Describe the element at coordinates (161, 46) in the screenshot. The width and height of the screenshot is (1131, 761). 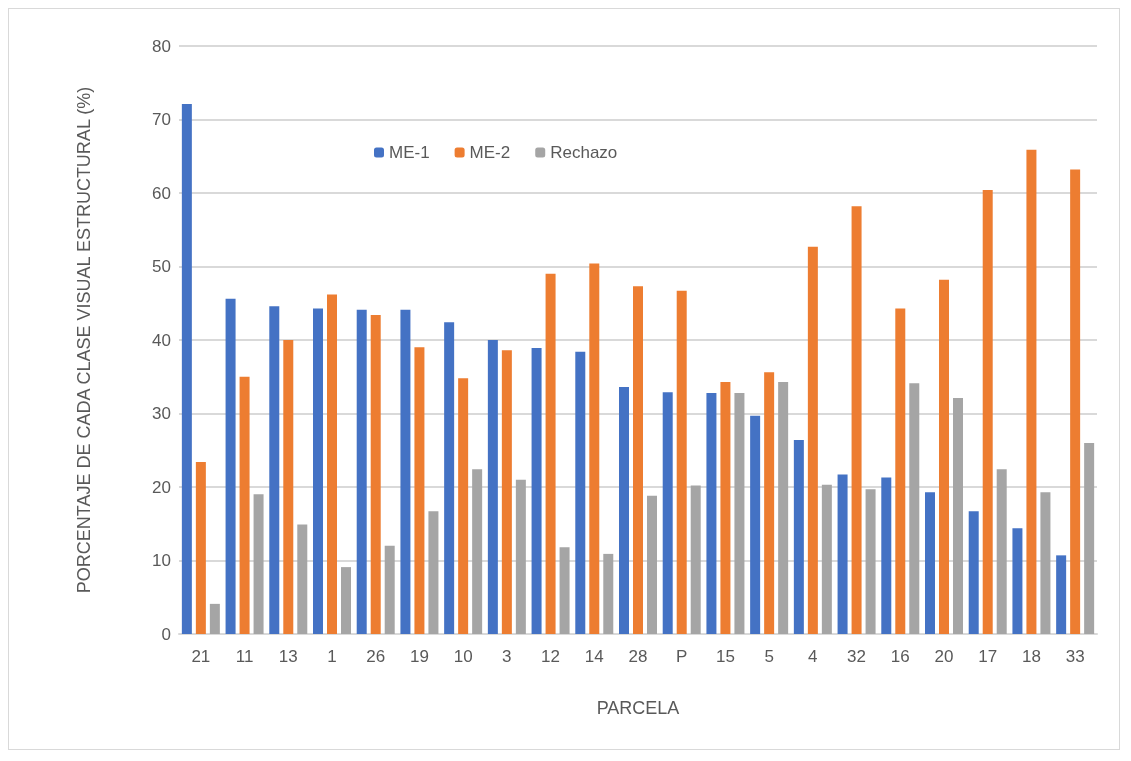
I see `y-tick-label: 80` at that location.